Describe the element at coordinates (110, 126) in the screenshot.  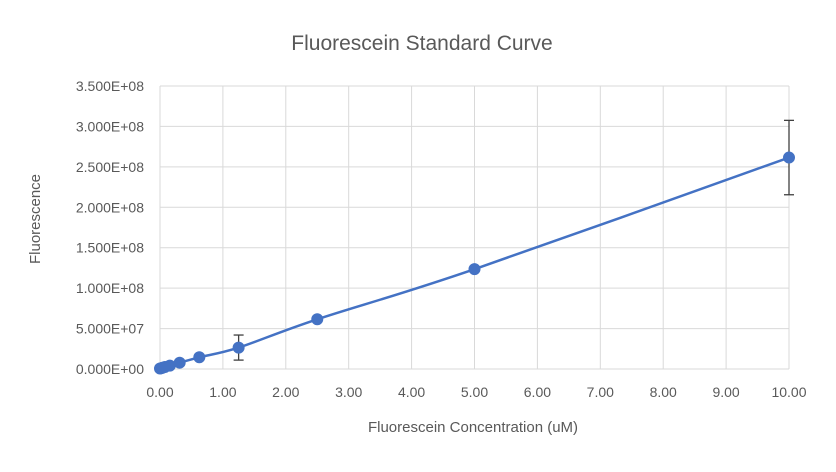
I see `y-tick-label: 3.000E+08` at that location.